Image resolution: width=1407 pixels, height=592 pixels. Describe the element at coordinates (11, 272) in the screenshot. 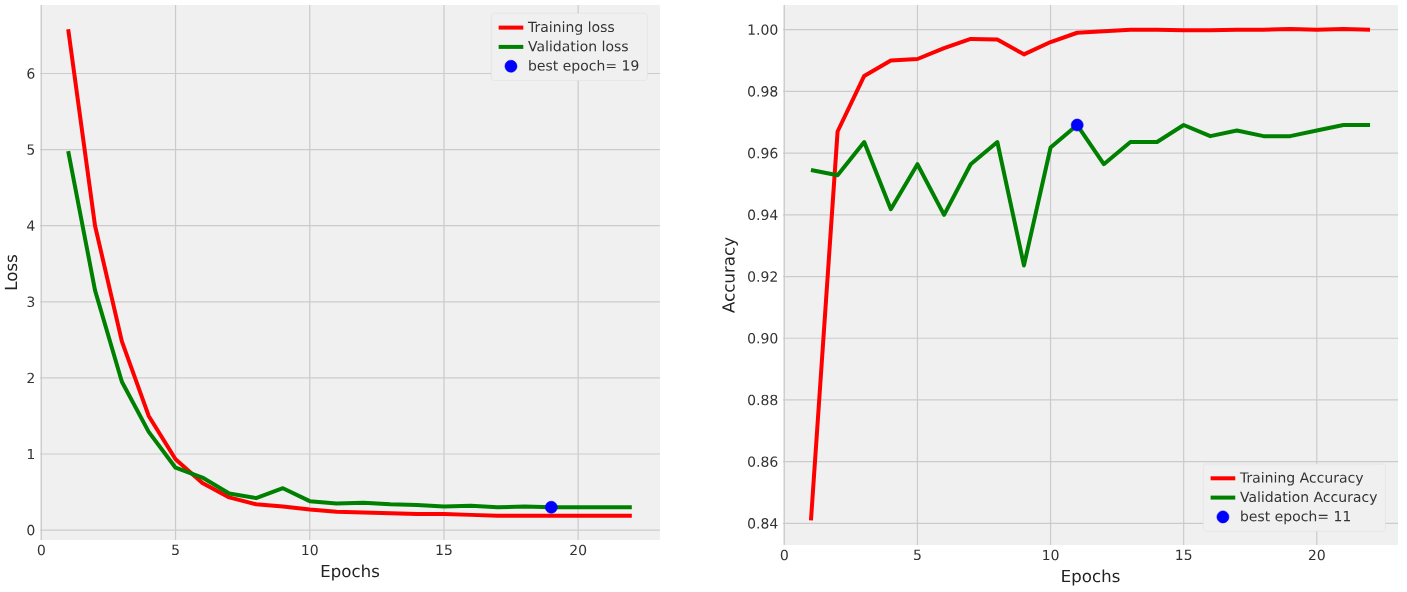

I see `y-axis-title: Loss` at that location.